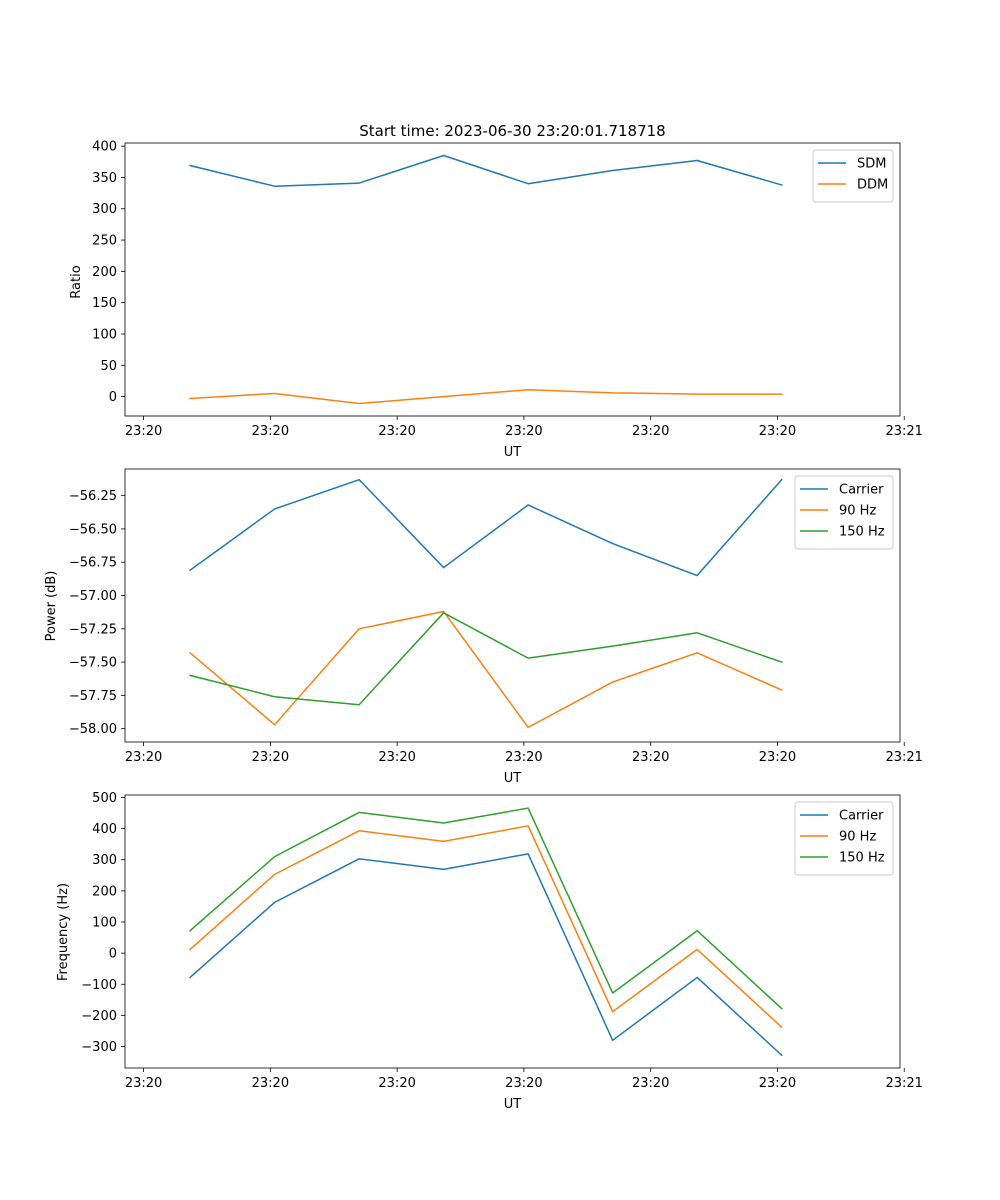 The image size is (1000, 1200). I want to click on power-series-0-line, so click(486, 527).